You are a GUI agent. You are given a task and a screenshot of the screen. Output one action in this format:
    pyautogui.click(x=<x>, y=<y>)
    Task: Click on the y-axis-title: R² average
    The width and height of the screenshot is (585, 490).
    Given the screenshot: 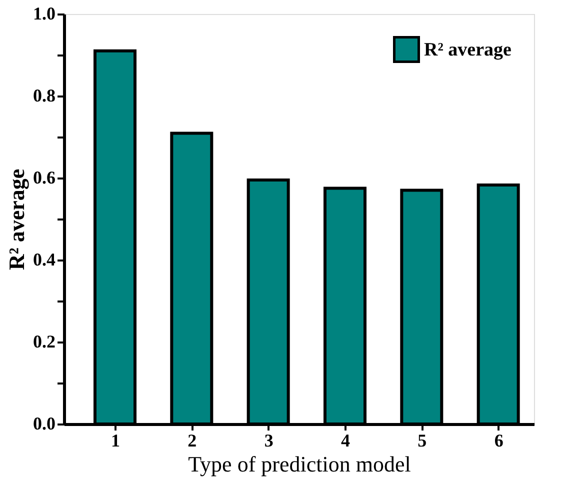 What is the action you would take?
    pyautogui.click(x=16, y=219)
    